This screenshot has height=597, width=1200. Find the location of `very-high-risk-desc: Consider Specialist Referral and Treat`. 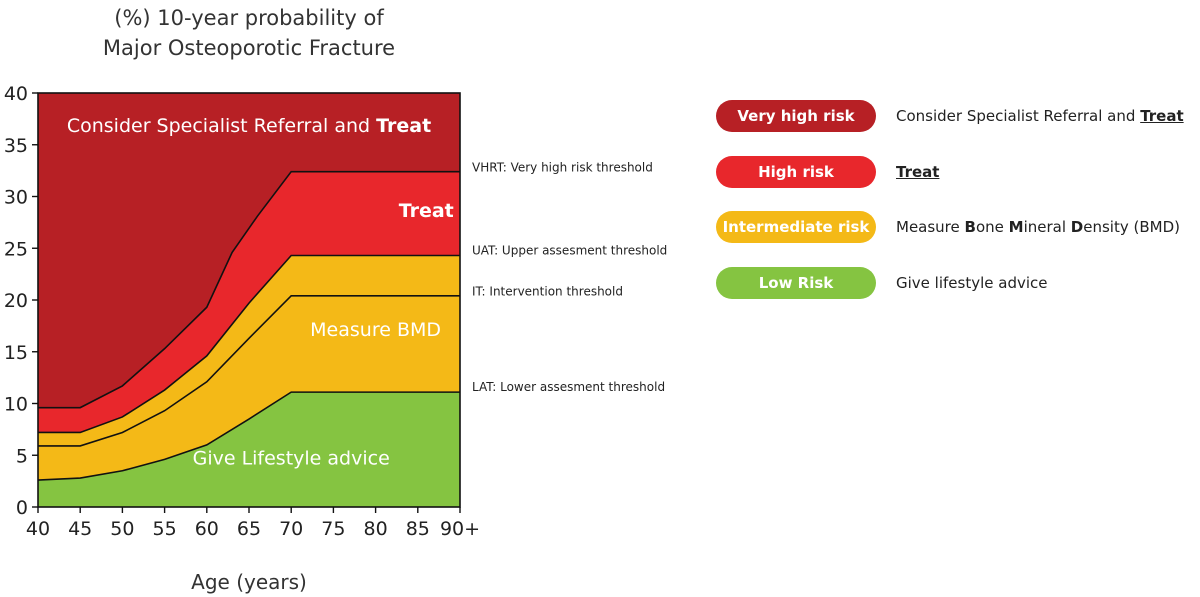

very-high-risk-desc: Consider Specialist Referral and Treat is located at coordinates (1040, 116).